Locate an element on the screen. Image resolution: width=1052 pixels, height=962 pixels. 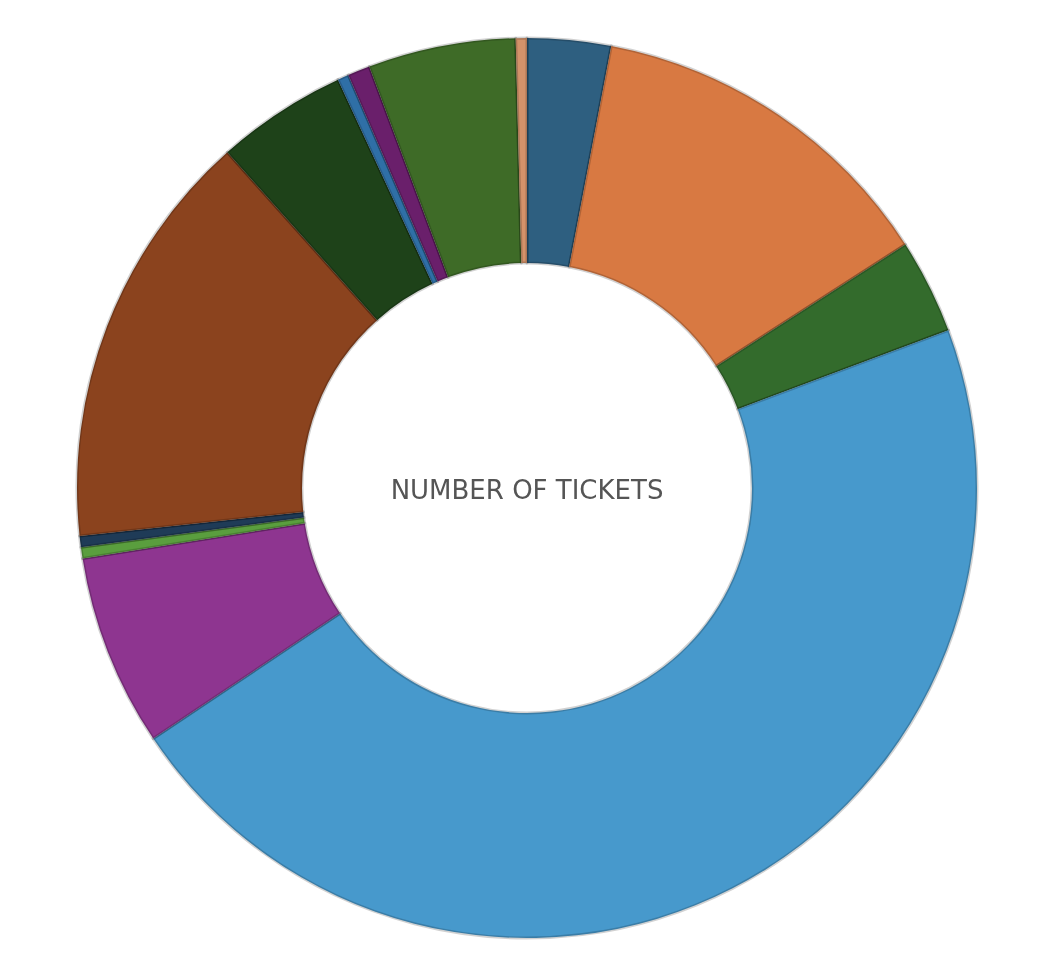
text: NUMBER OF TICKETS is located at coordinates (527, 490).